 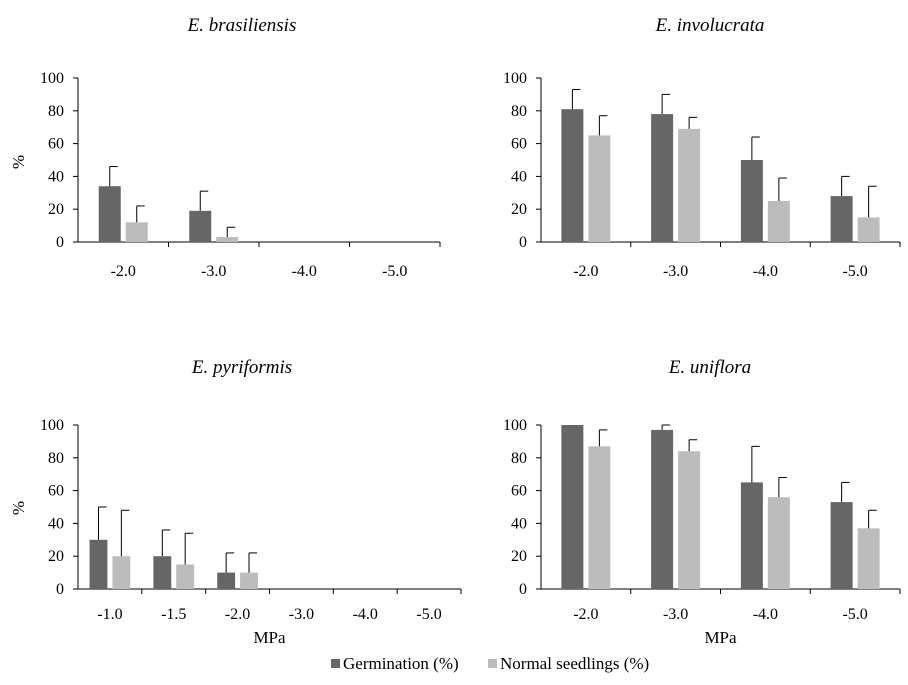 I want to click on chart3-y-tick-label: 0, so click(x=60, y=589).